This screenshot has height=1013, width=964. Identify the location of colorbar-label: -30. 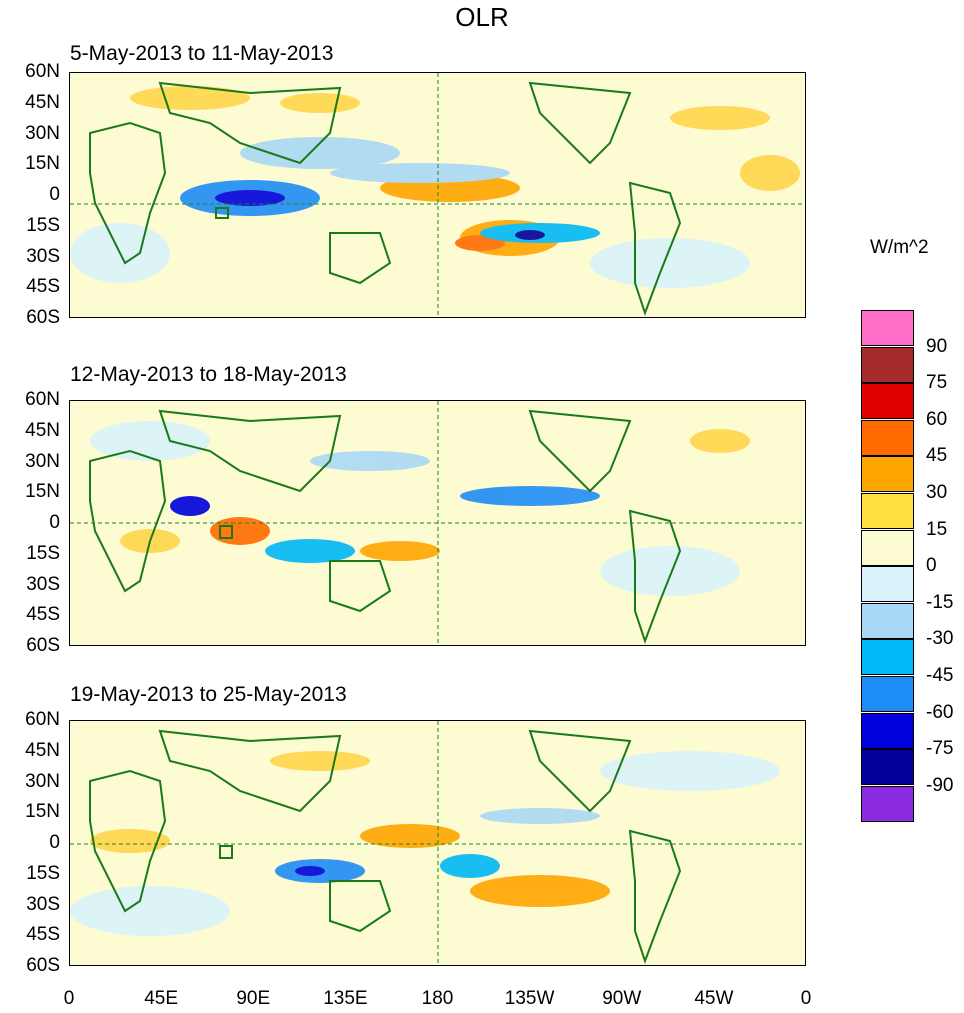
(940, 639).